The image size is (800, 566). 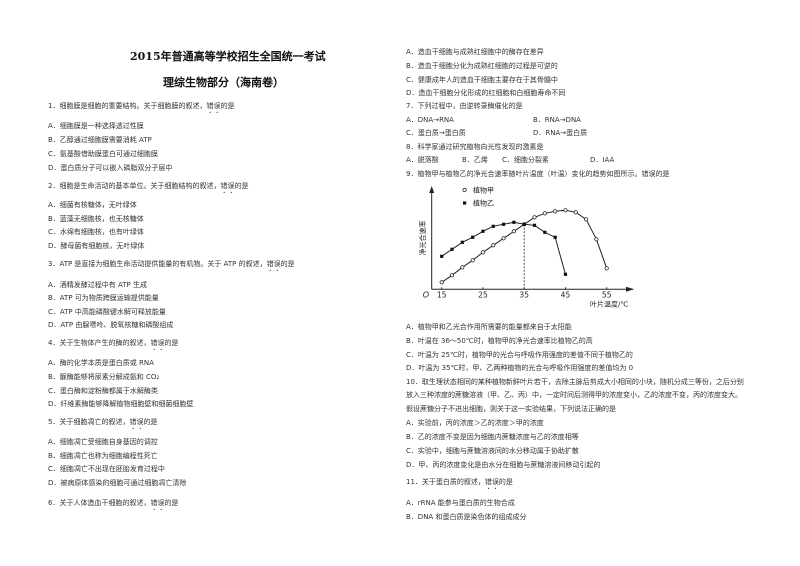 I want to click on answer-option: B．乙醇通过细胞膜需要消耗 ATP, so click(x=100, y=140).